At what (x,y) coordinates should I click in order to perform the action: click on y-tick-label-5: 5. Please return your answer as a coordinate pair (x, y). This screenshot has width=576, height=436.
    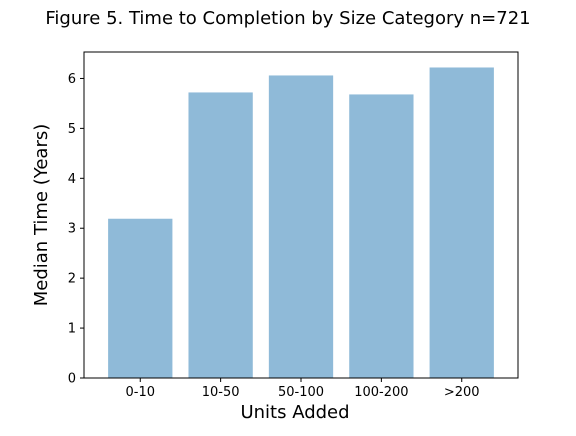
    Looking at the image, I should click on (72, 129).